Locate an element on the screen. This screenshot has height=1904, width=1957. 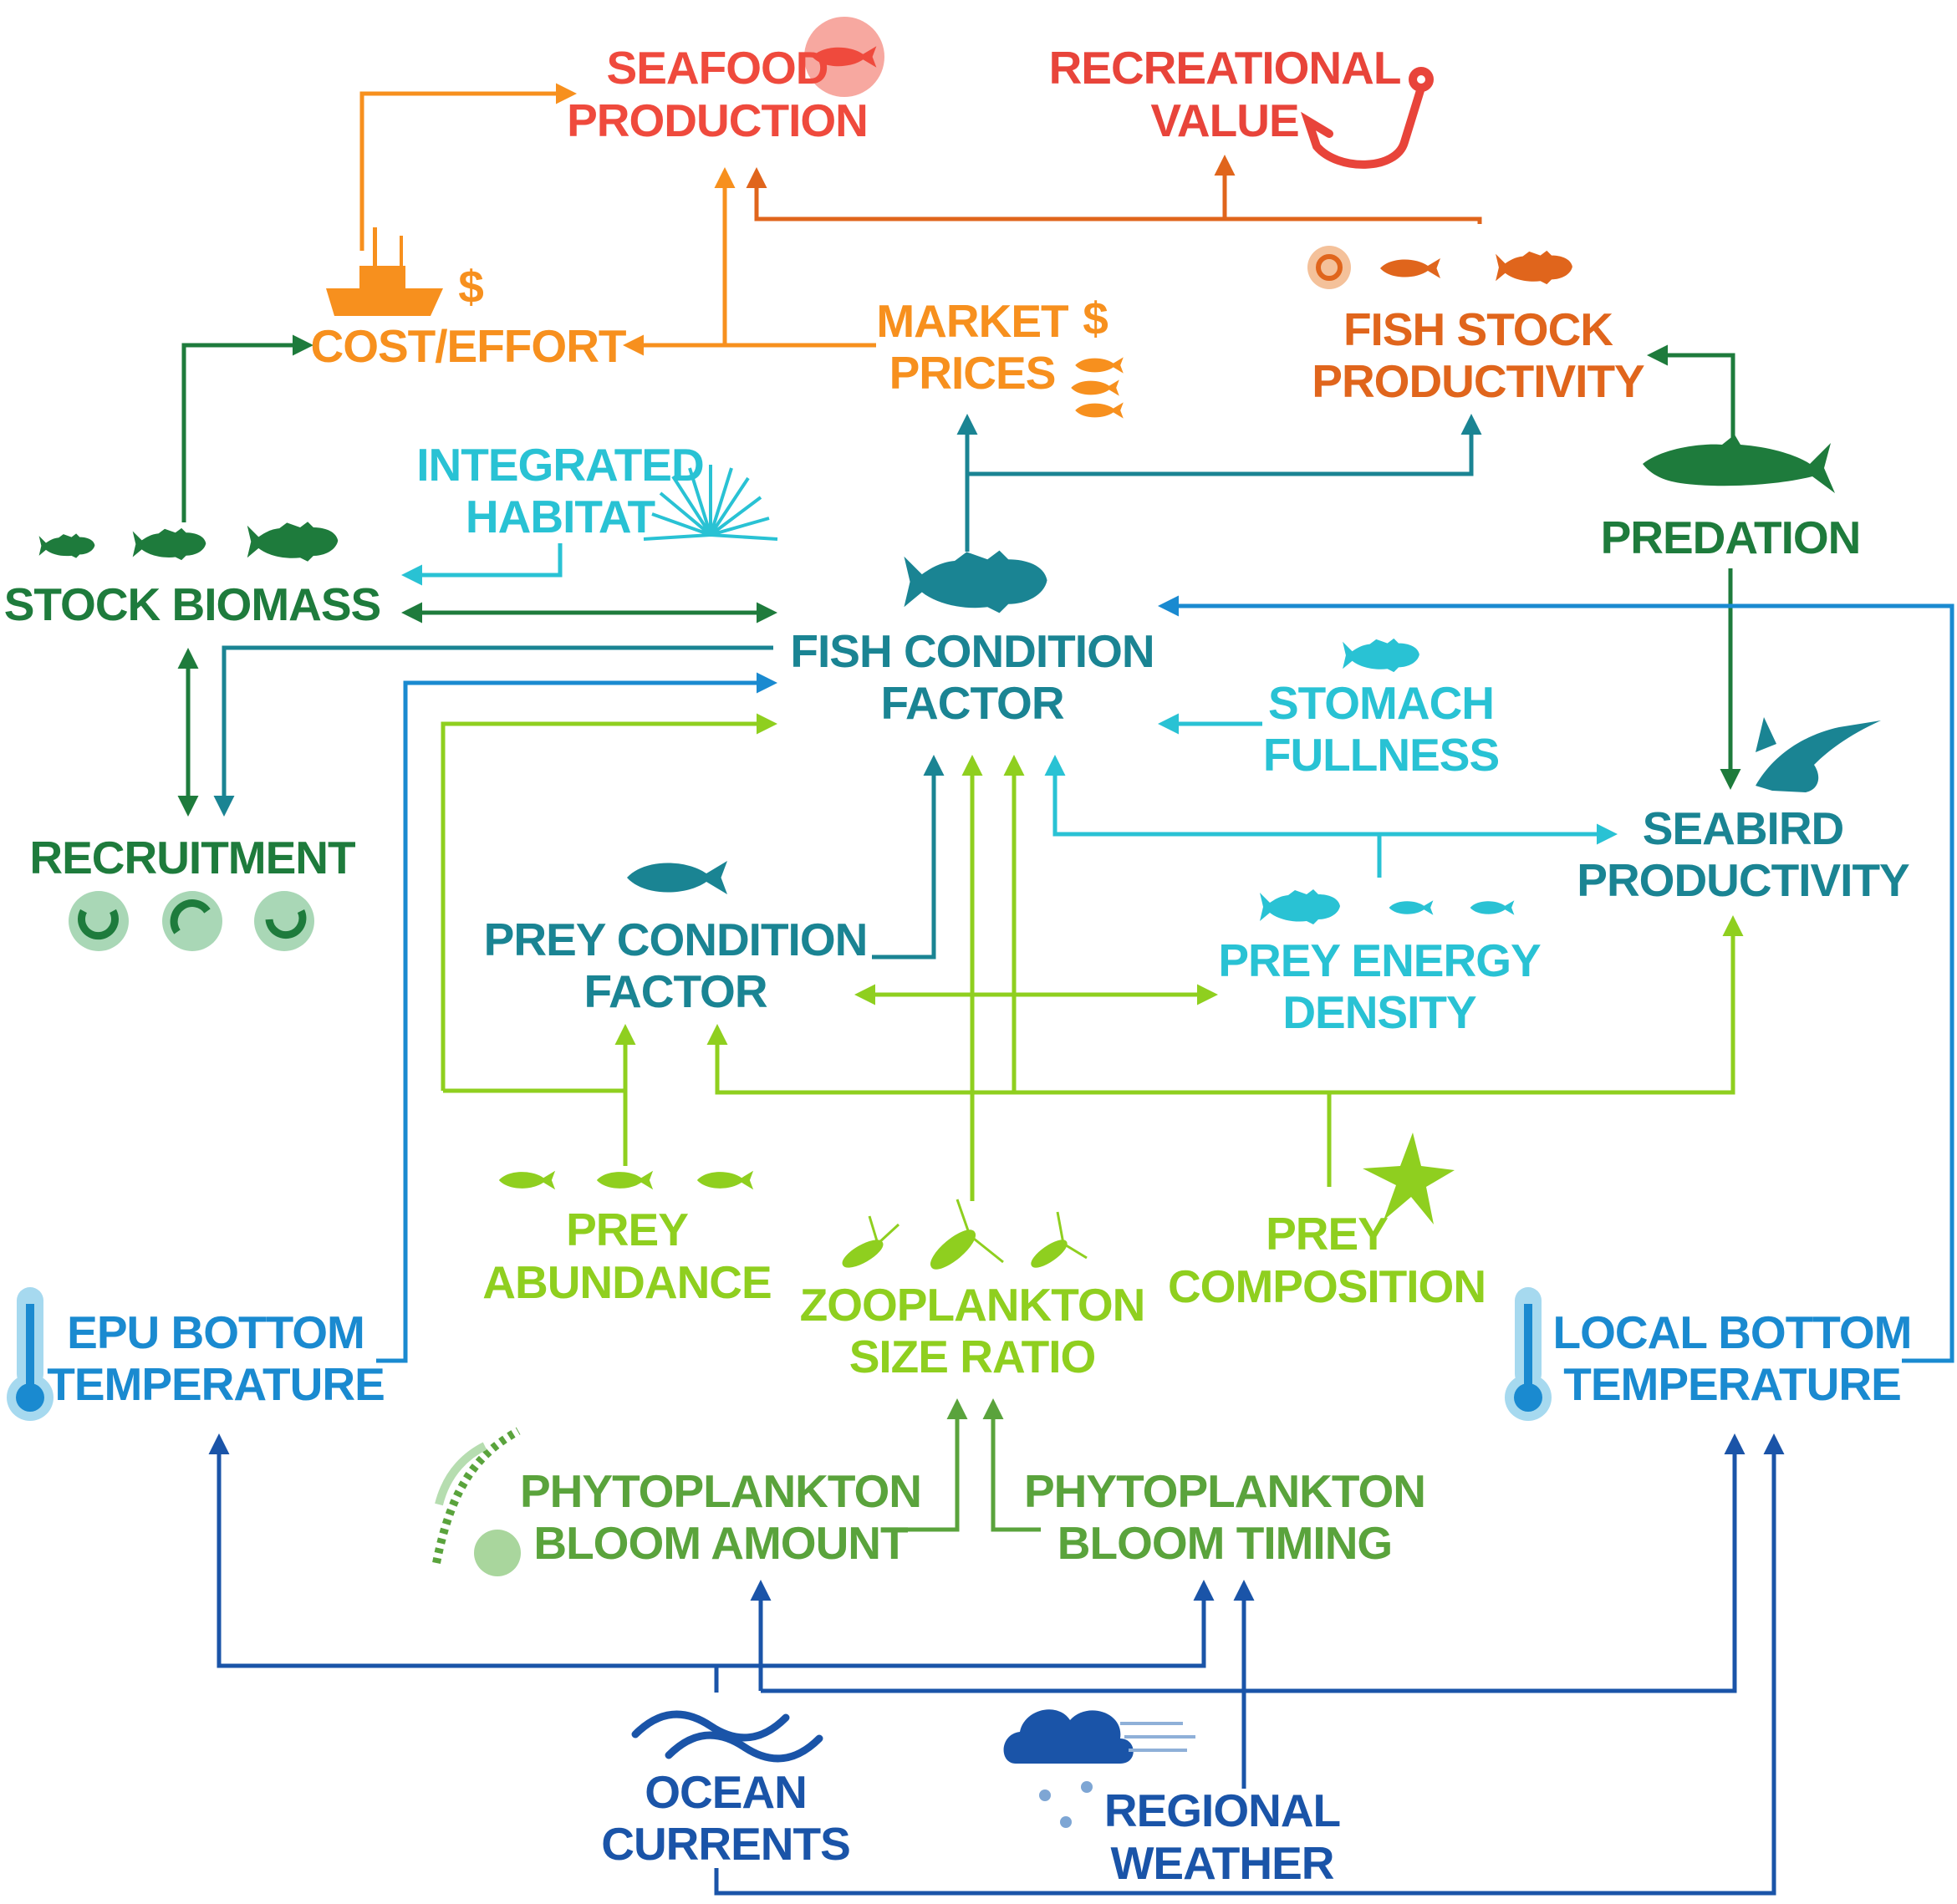
node-zooplankton-size-ratio: ZOOPLANKTON SIZE RATIO is located at coordinates (973, 1330).